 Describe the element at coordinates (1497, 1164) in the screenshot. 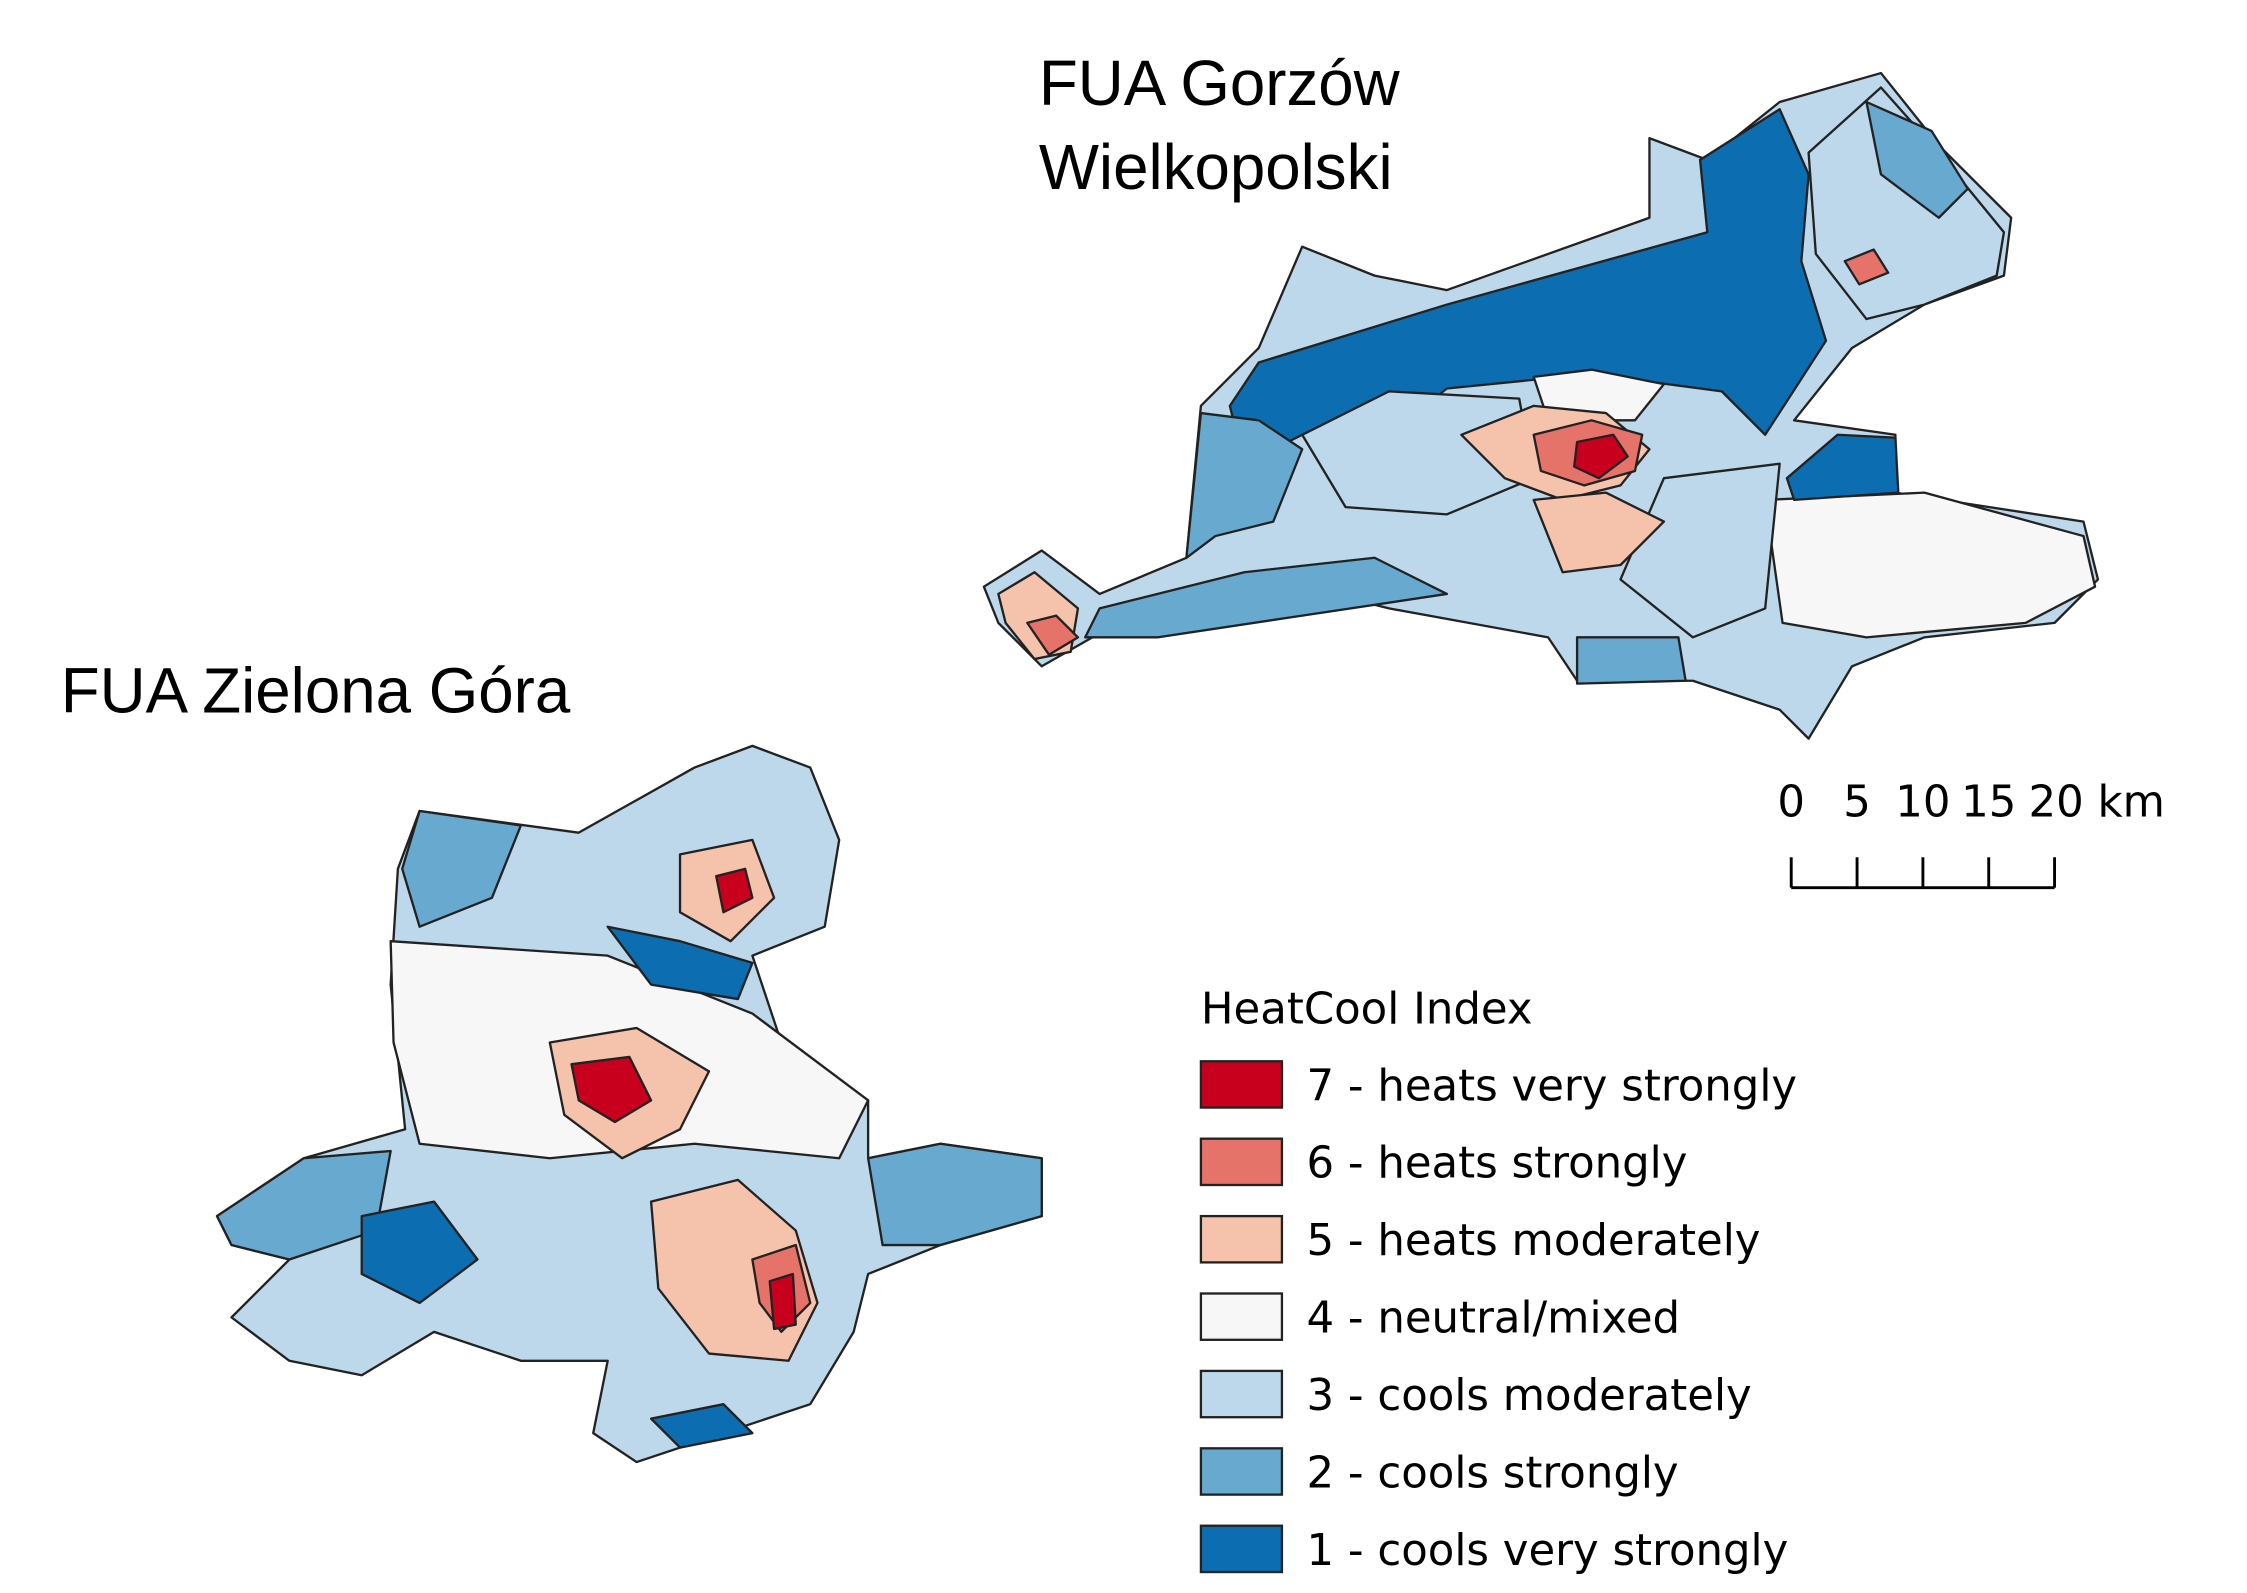

I see `legend-label: 6 - heats strongly` at that location.